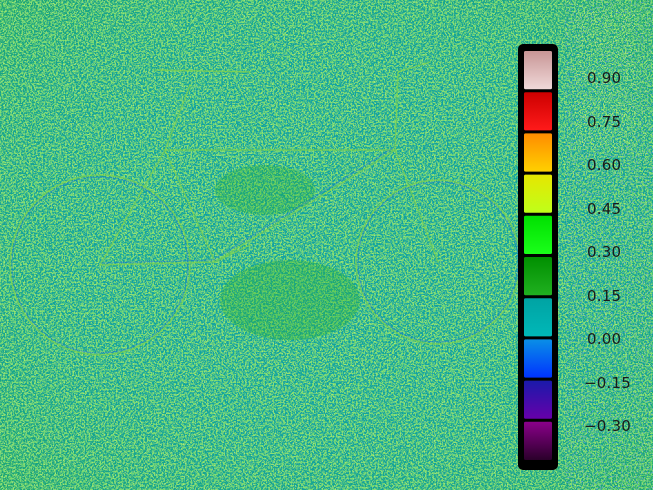 This screenshot has height=490, width=653. What do you see at coordinates (604, 252) in the screenshot?
I see `colorbar-tick-label: 0.30` at bounding box center [604, 252].